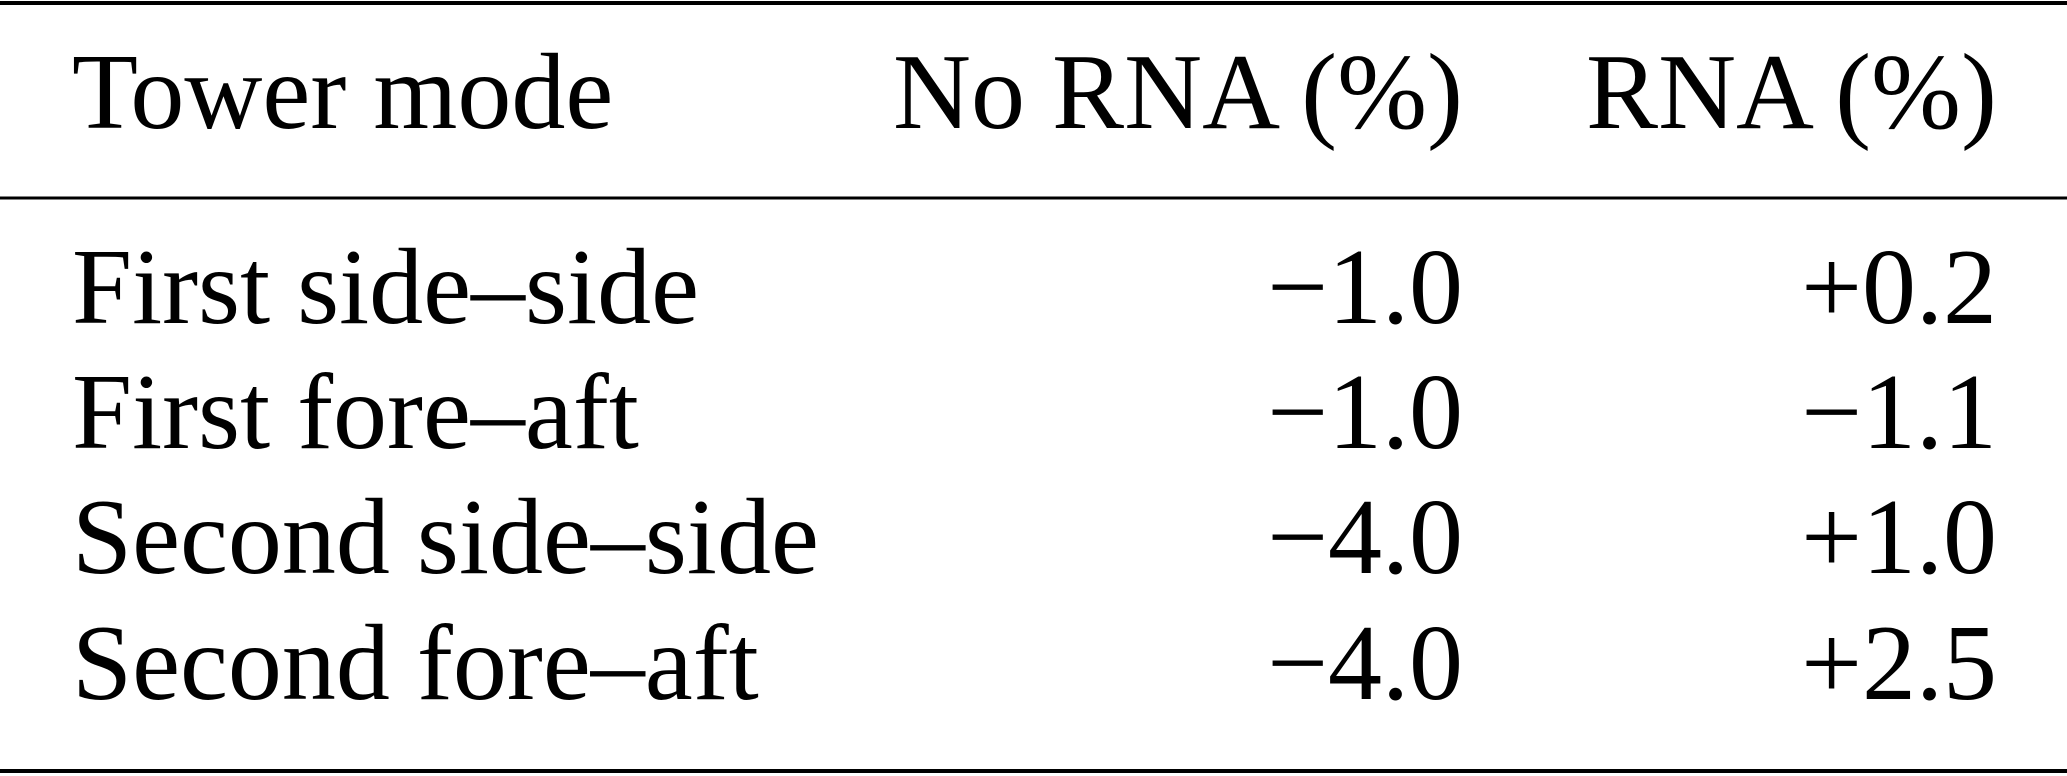 The image size is (2067, 776). What do you see at coordinates (1899, 412) in the screenshot?
I see `cell-value: −1.1` at bounding box center [1899, 412].